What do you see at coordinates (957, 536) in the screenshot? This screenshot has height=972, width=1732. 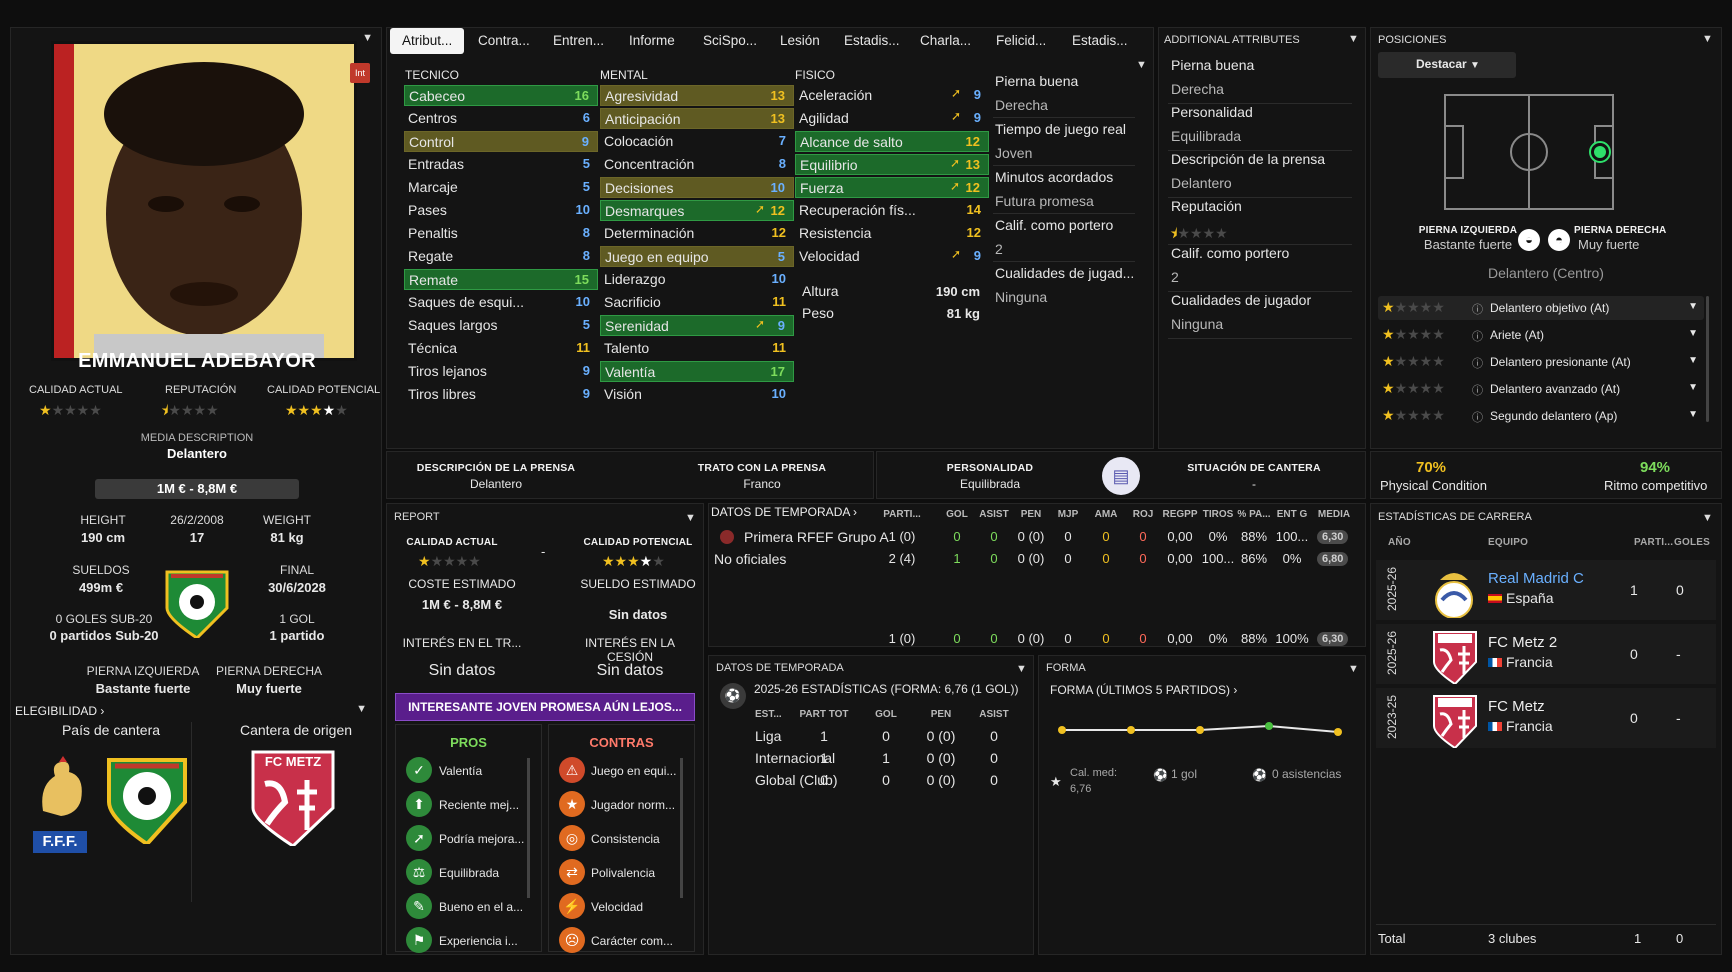 I see `season-cell: 0` at bounding box center [957, 536].